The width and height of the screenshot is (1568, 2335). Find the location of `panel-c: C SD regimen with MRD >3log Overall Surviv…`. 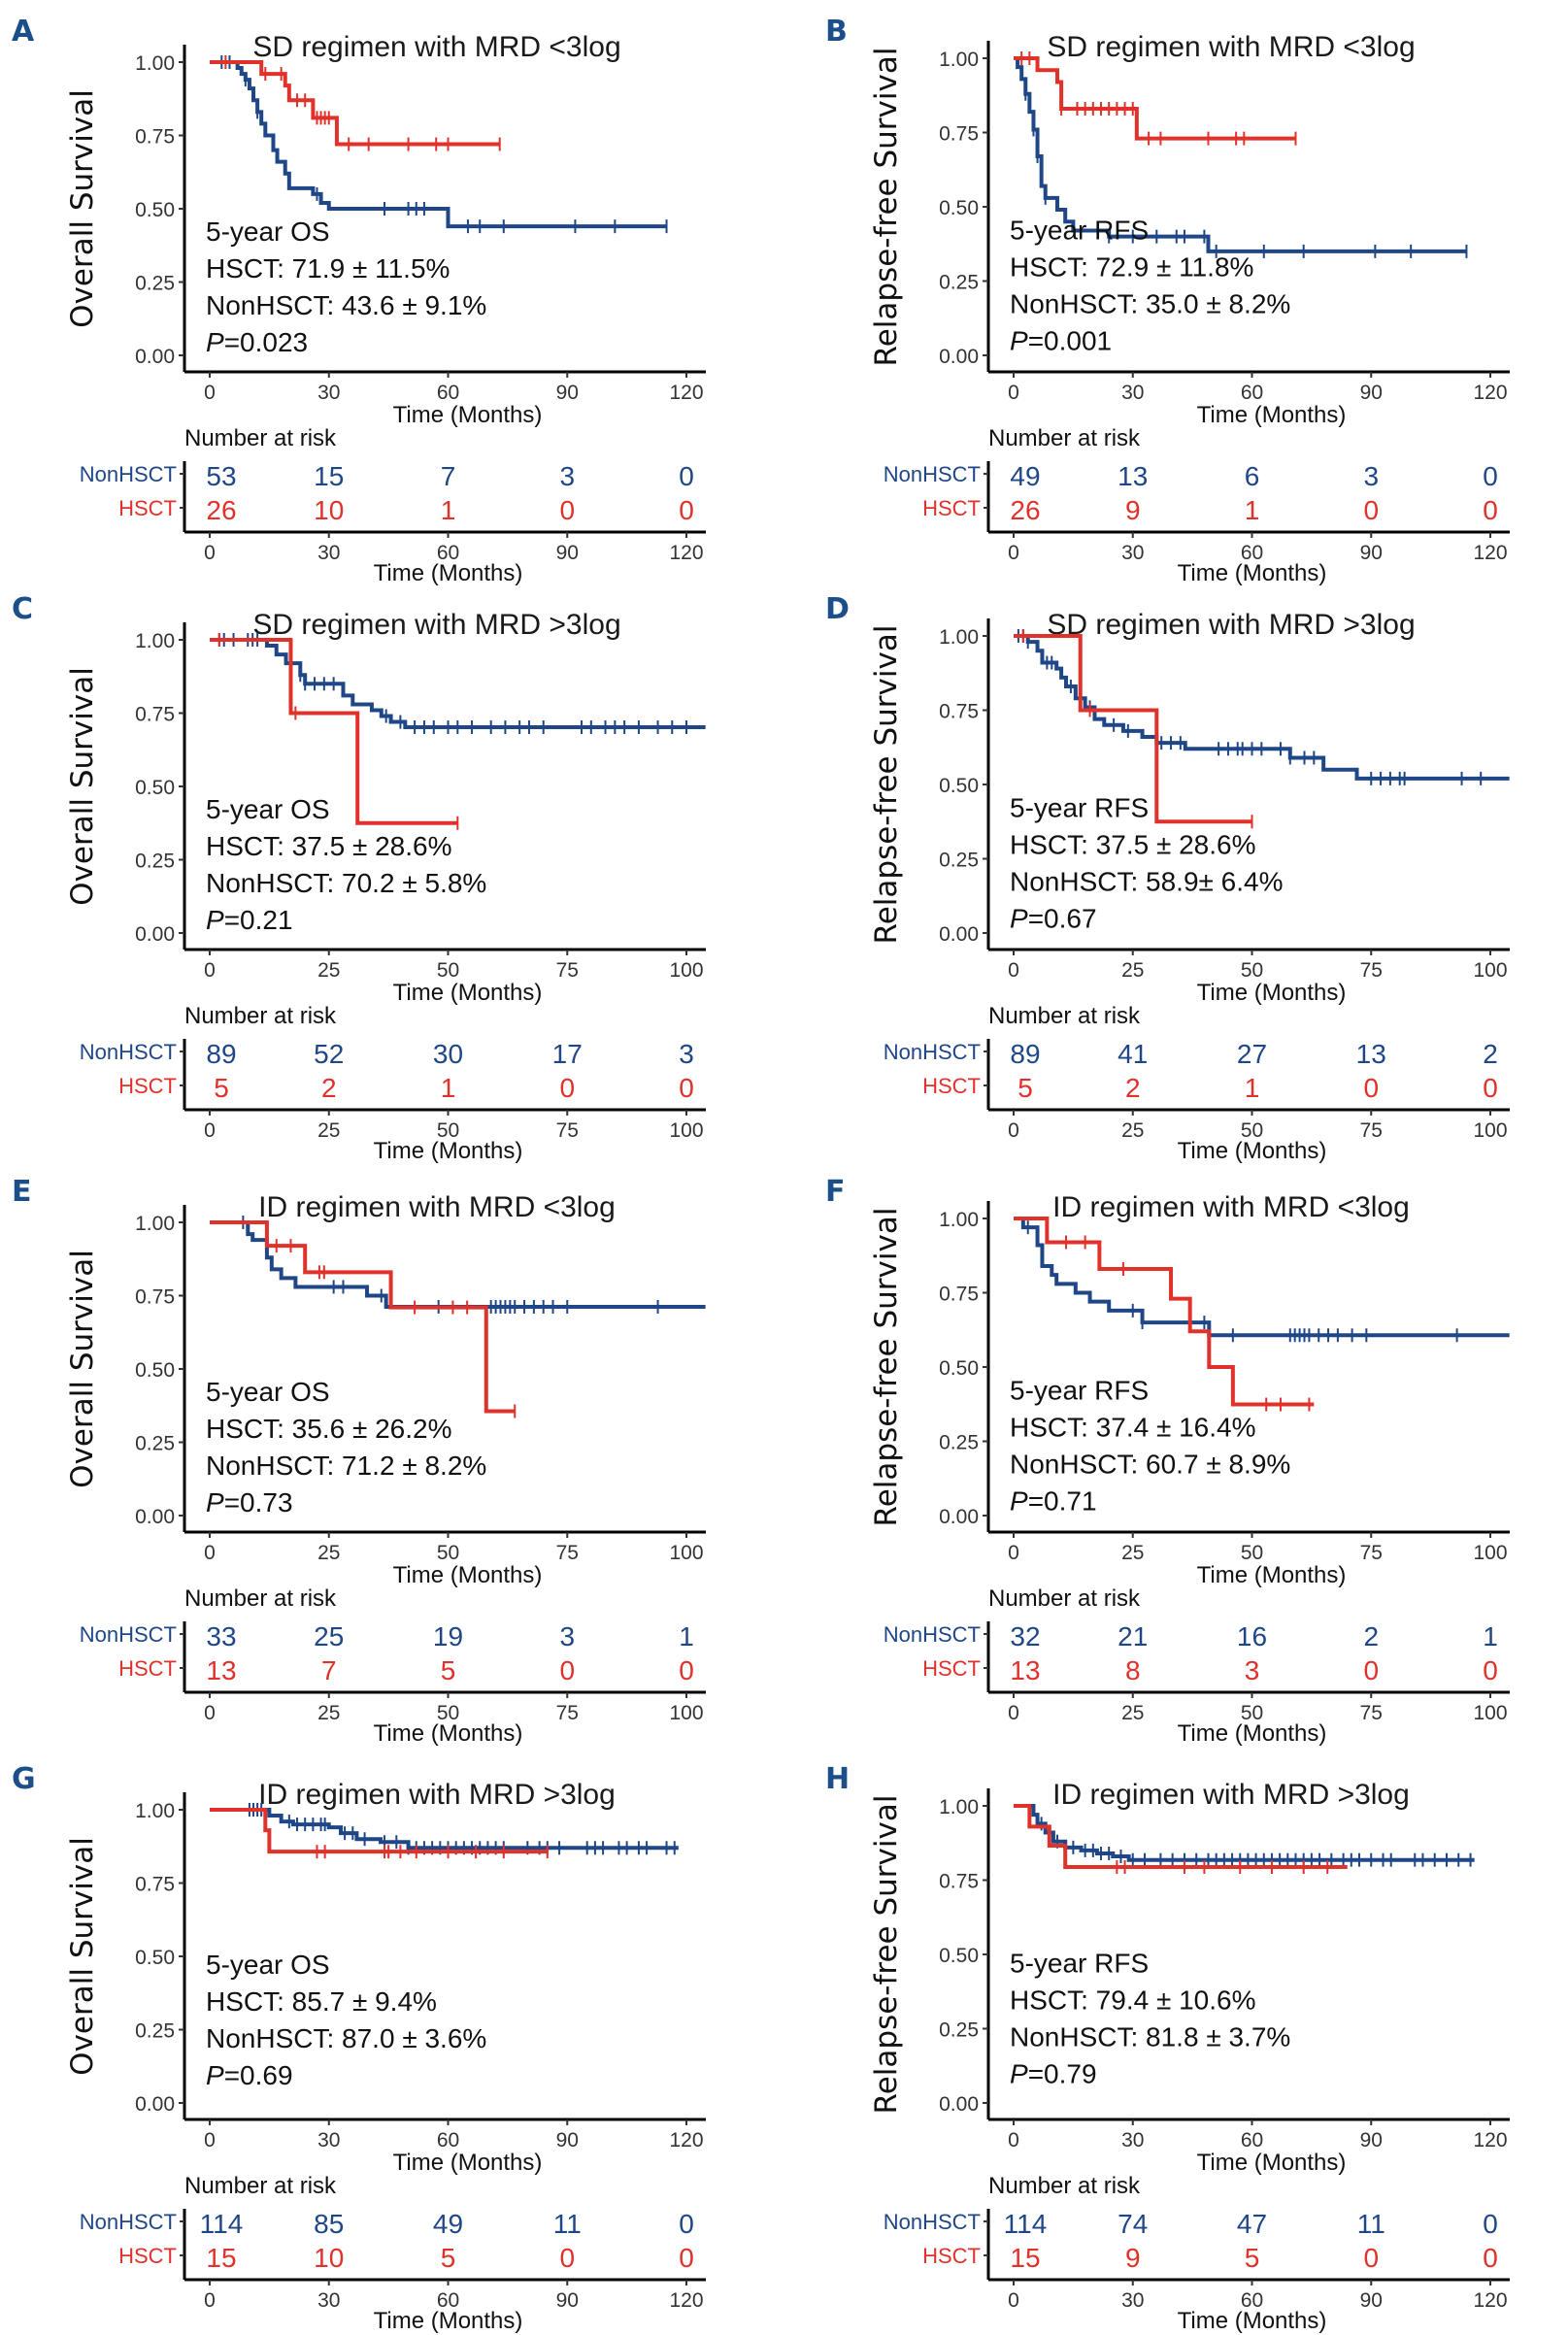

panel-c: C SD regimen with MRD >3log Overall Surviv… is located at coordinates (392, 871).